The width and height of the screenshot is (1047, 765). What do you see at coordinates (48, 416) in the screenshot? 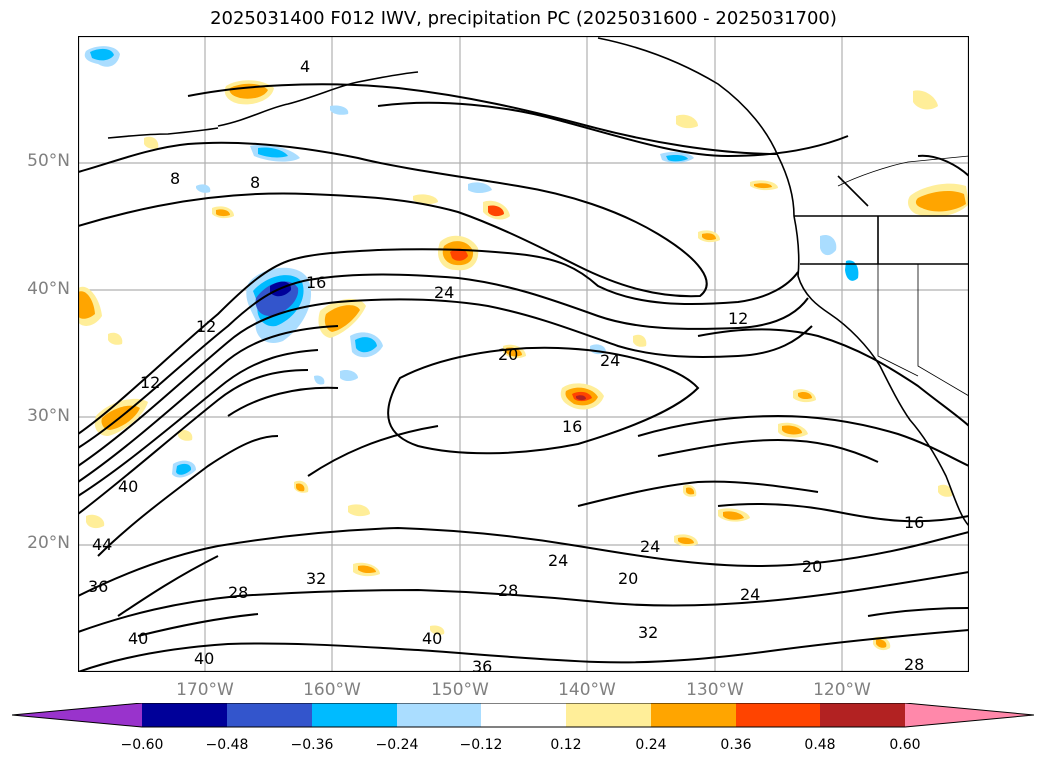
I see `lat-label-30n: 30°N` at bounding box center [48, 416].